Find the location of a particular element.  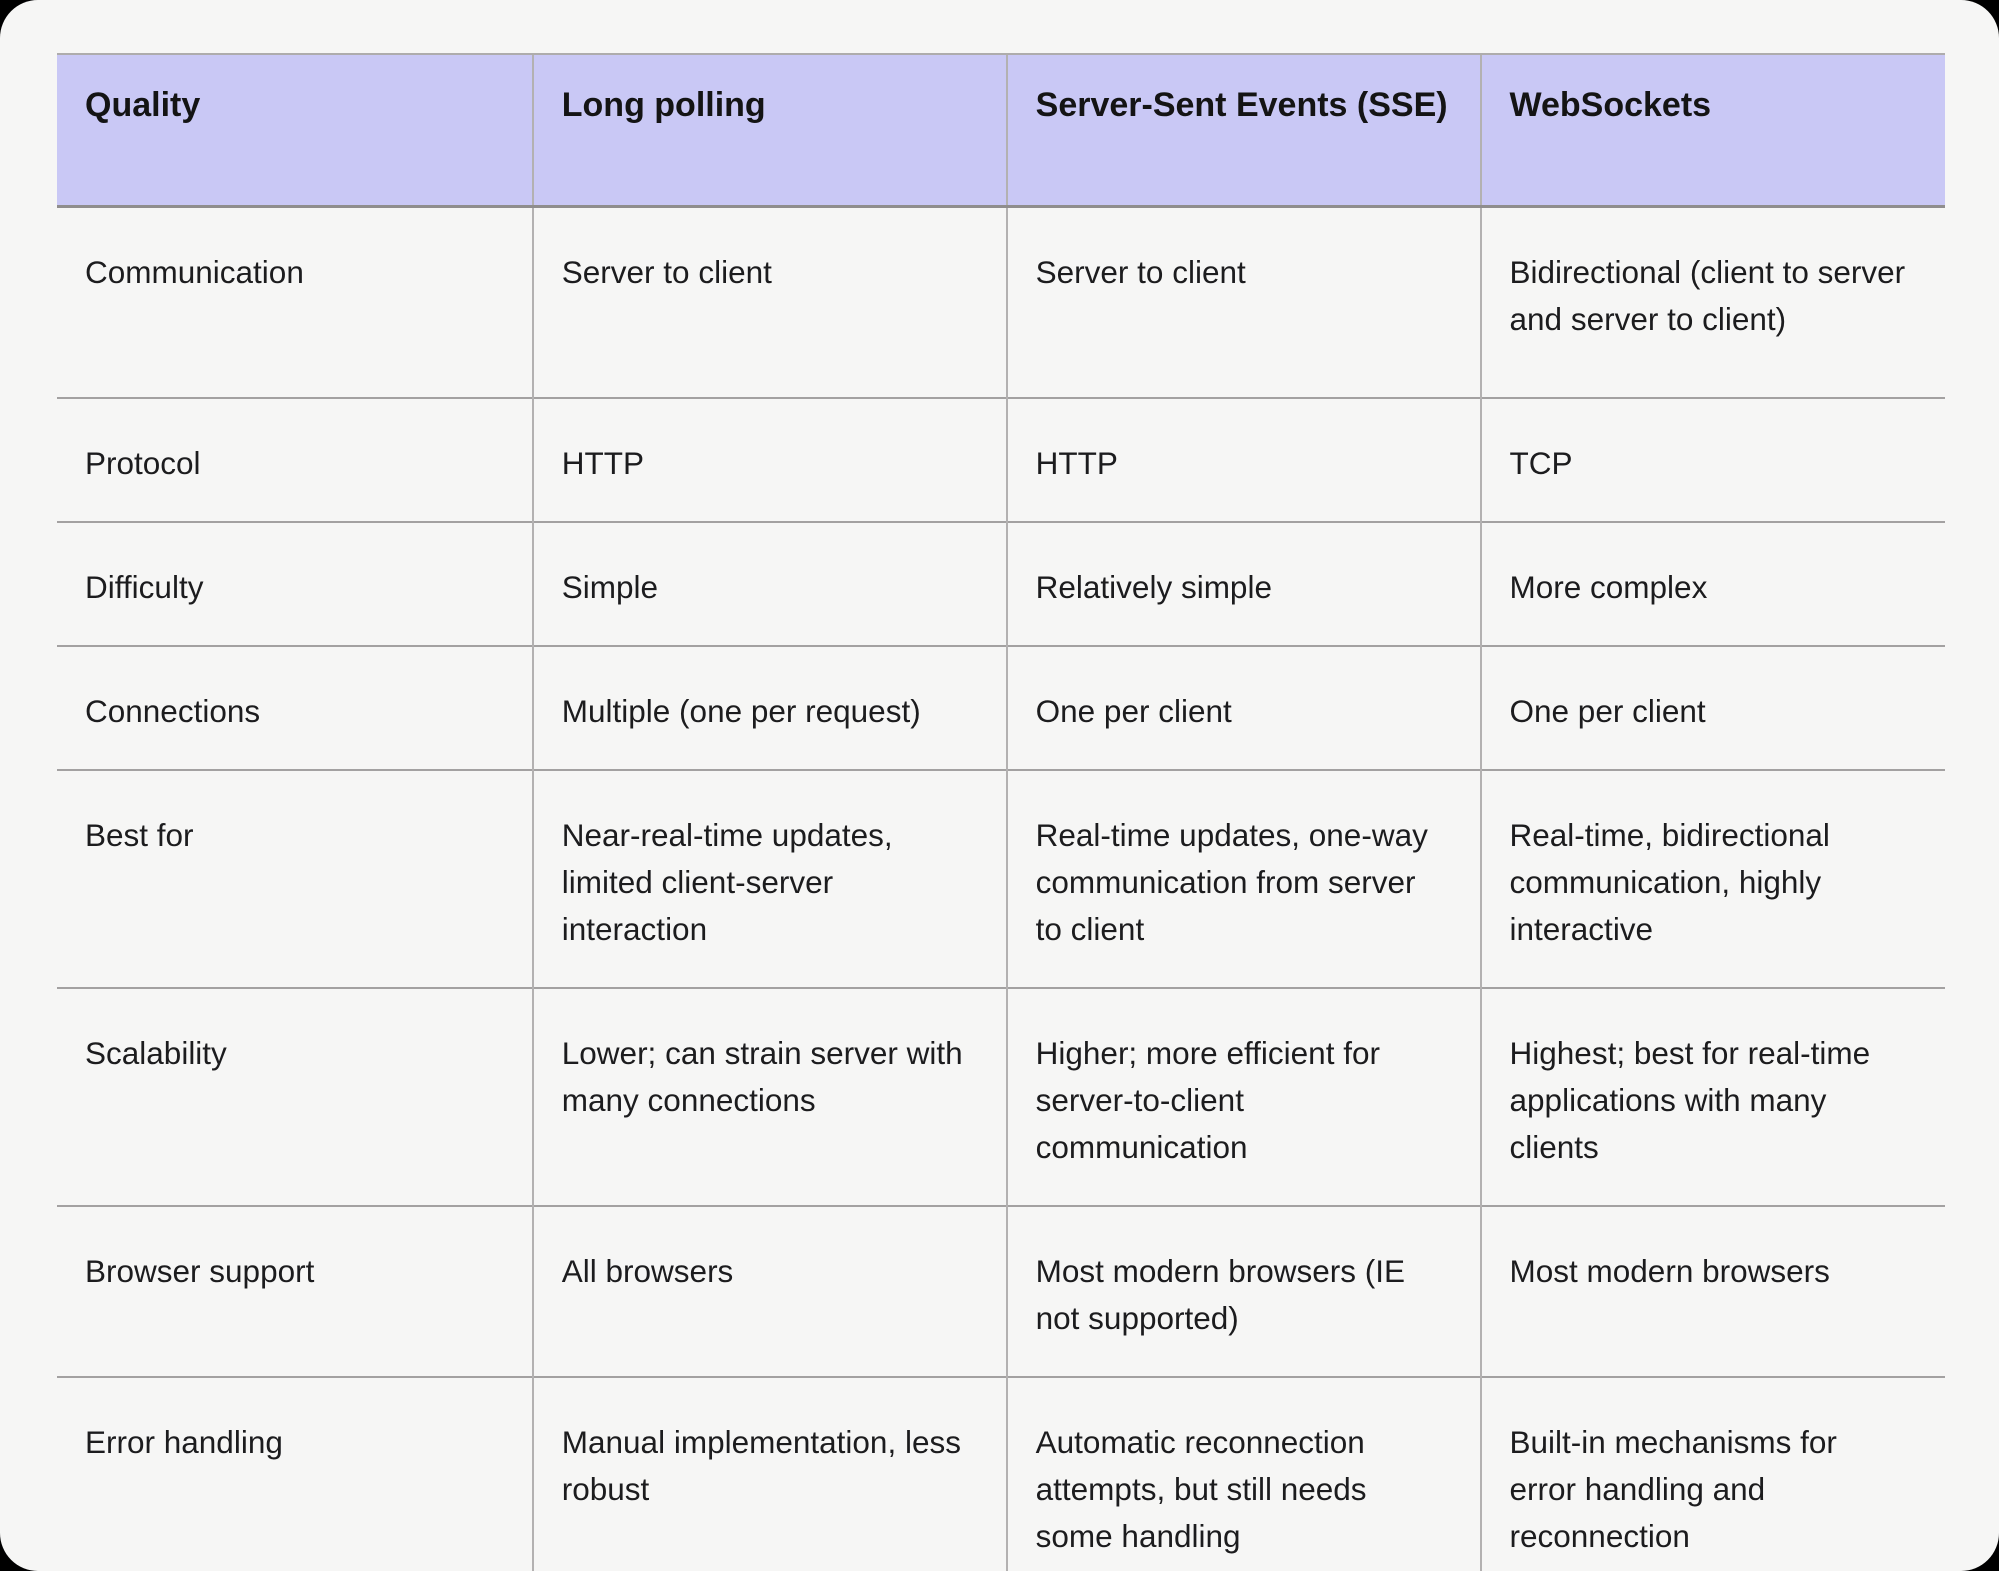

table-cell: Relatively simple is located at coordinates (1243, 583).